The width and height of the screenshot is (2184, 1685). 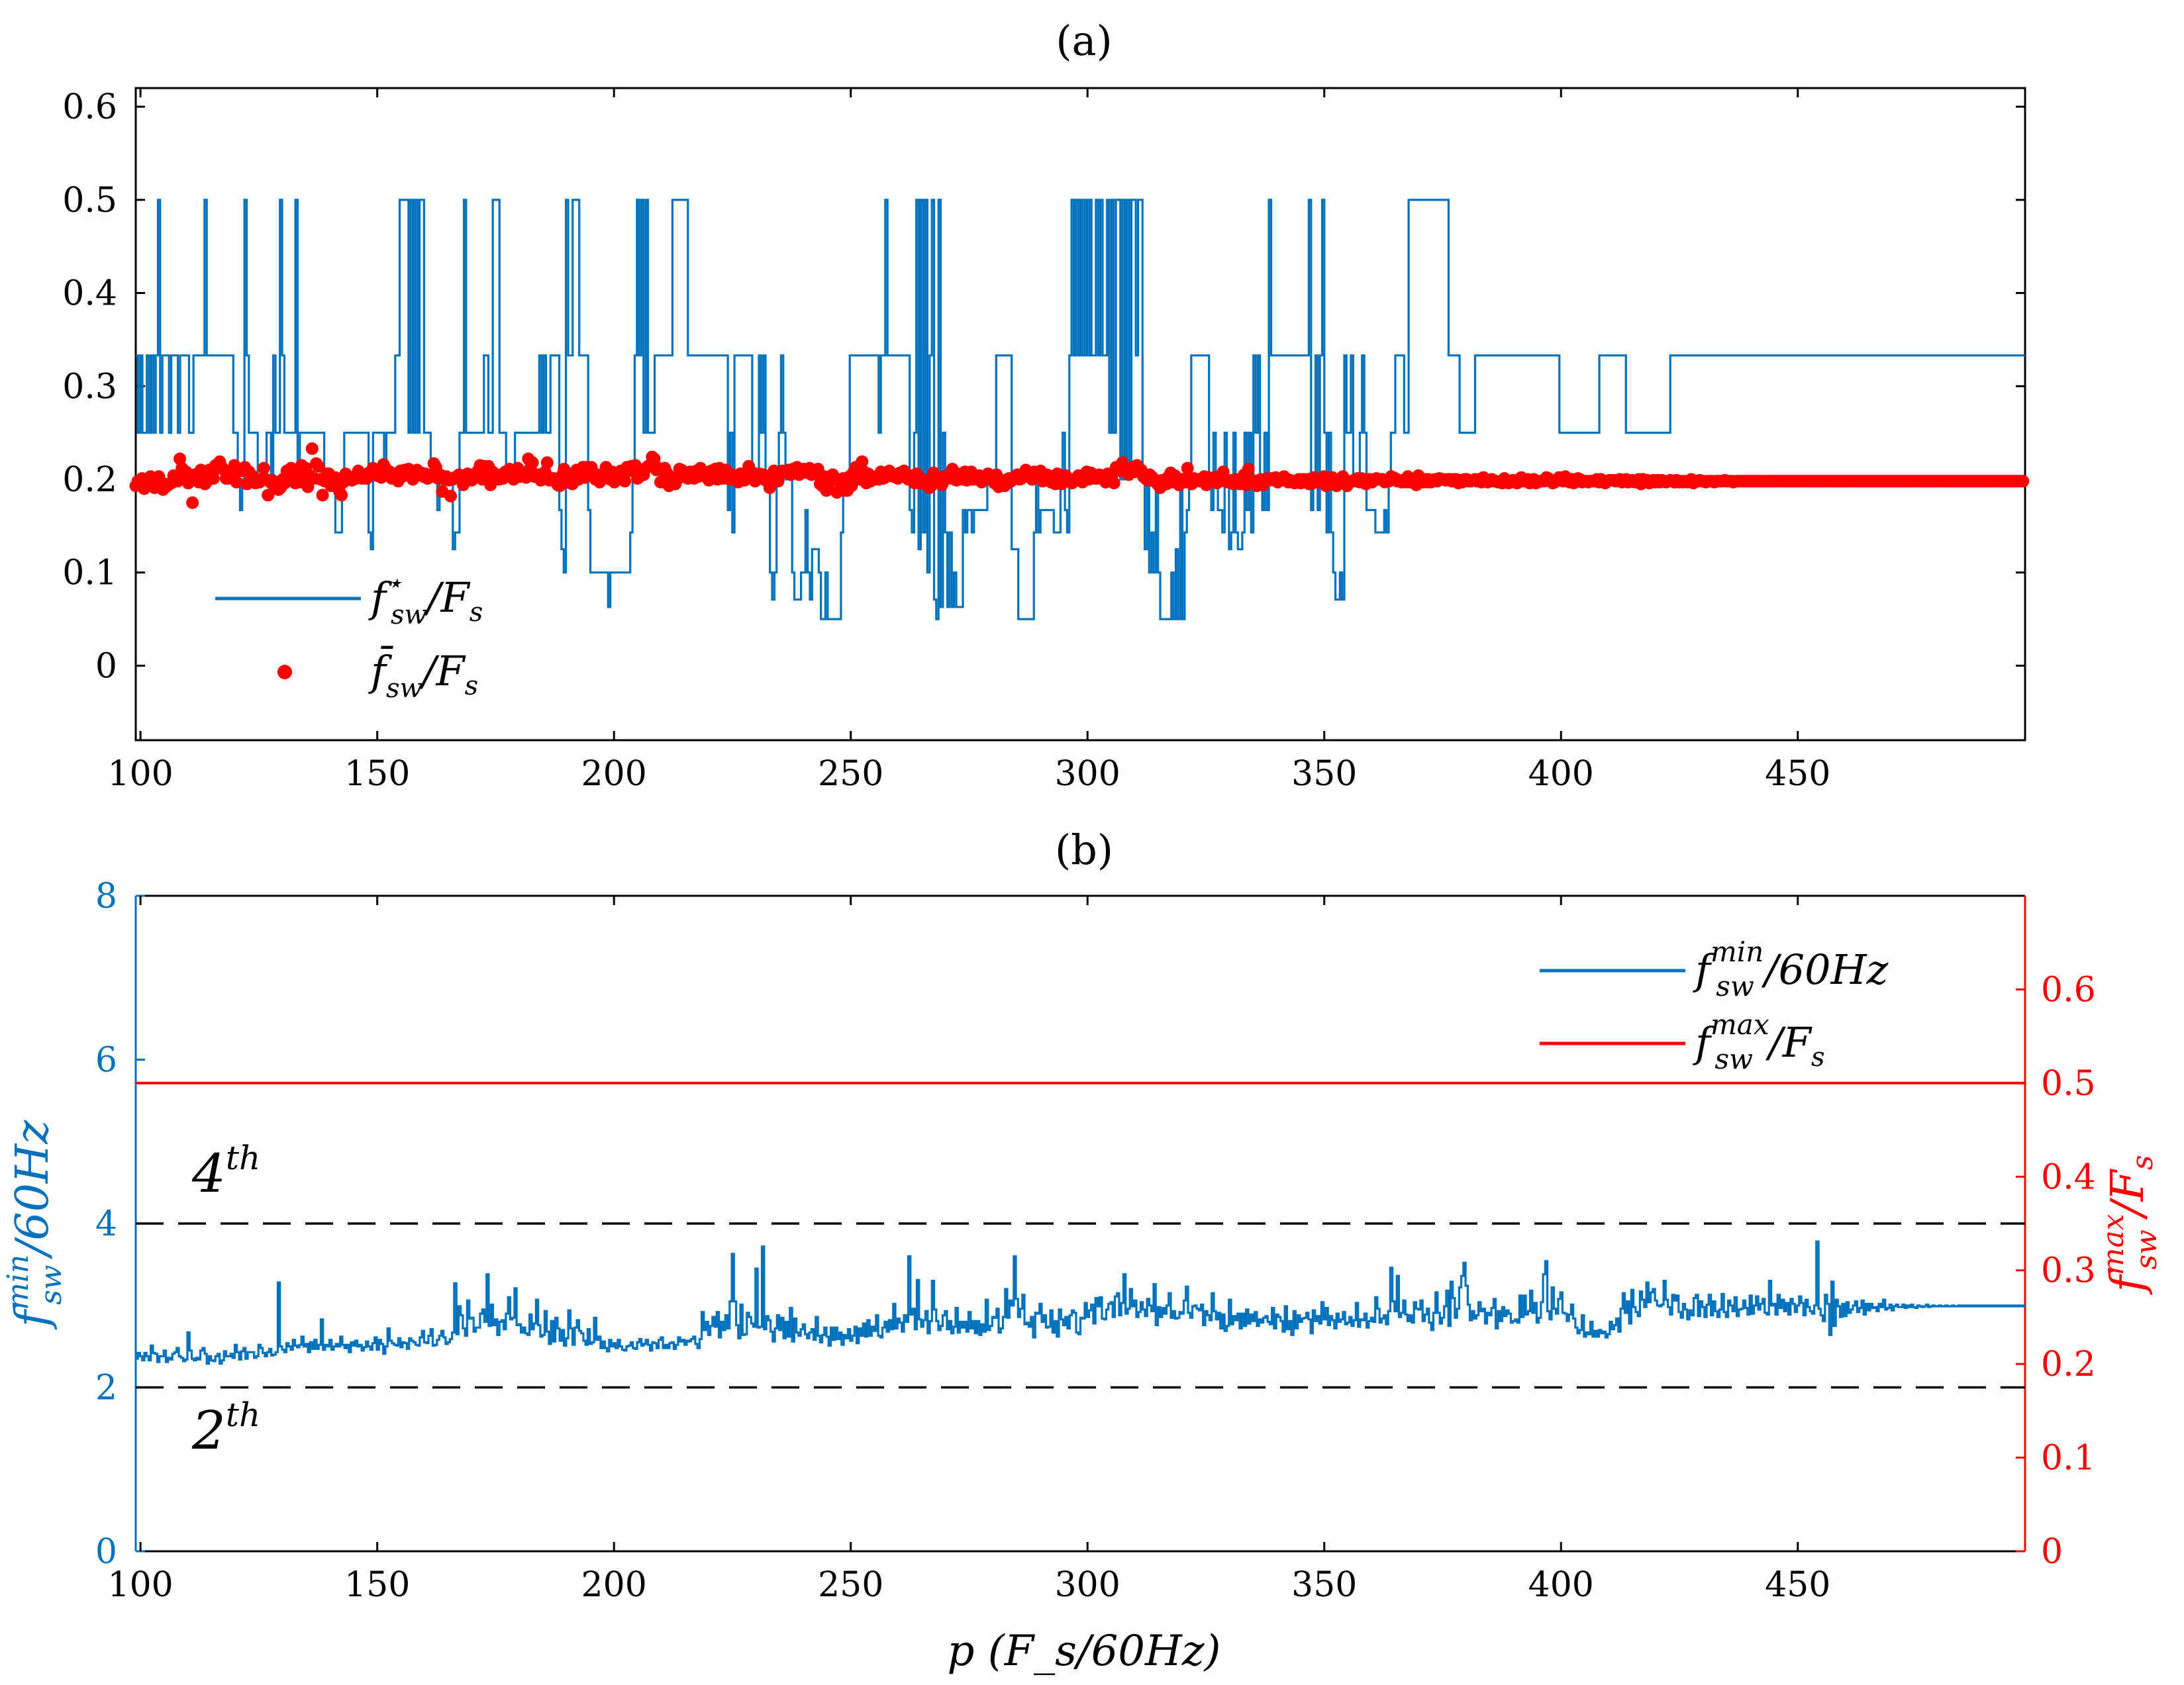 What do you see at coordinates (89, 387) in the screenshot?
I see `a-ytick-label-3: 0.3` at bounding box center [89, 387].